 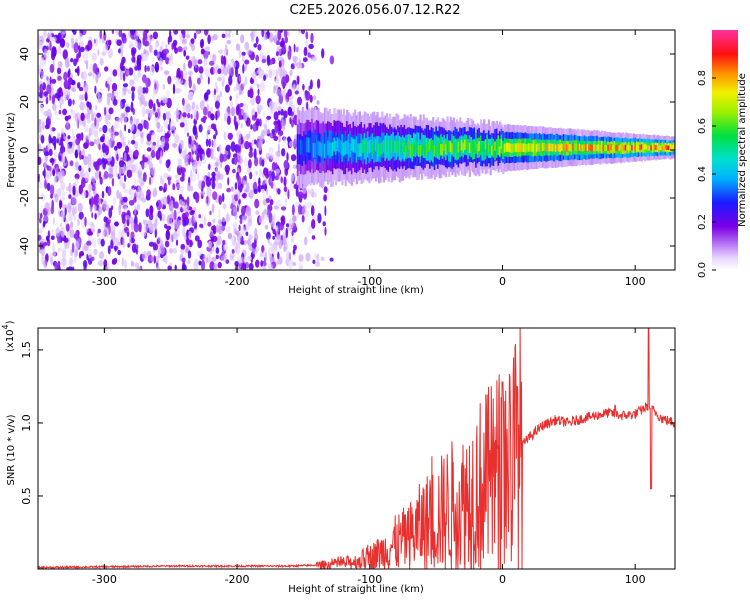 What do you see at coordinates (502, 579) in the screenshot?
I see `x-tick-label: 0` at bounding box center [502, 579].